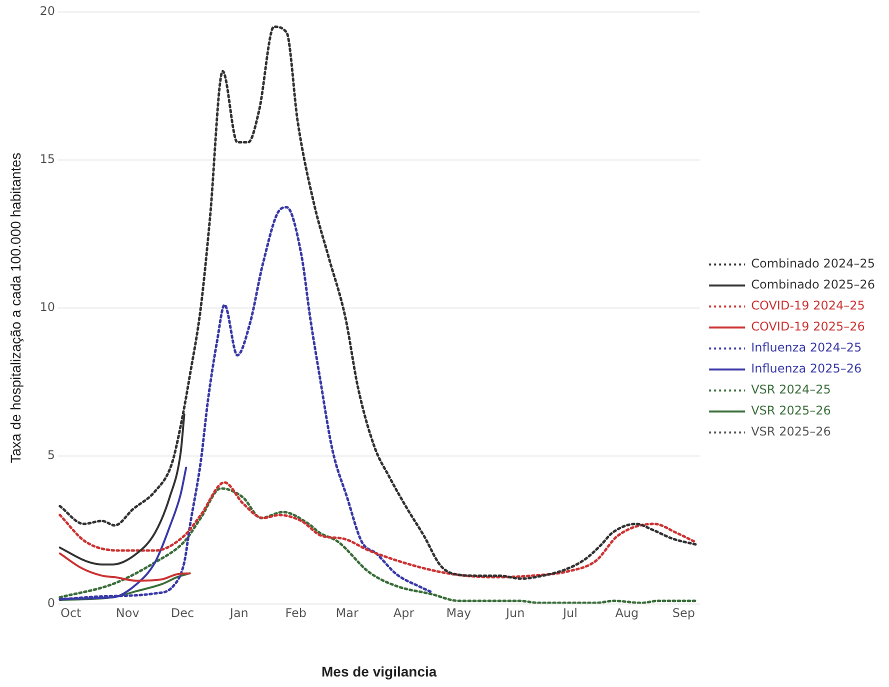  What do you see at coordinates (514, 613) in the screenshot?
I see `x-tick-label: Jun` at bounding box center [514, 613].